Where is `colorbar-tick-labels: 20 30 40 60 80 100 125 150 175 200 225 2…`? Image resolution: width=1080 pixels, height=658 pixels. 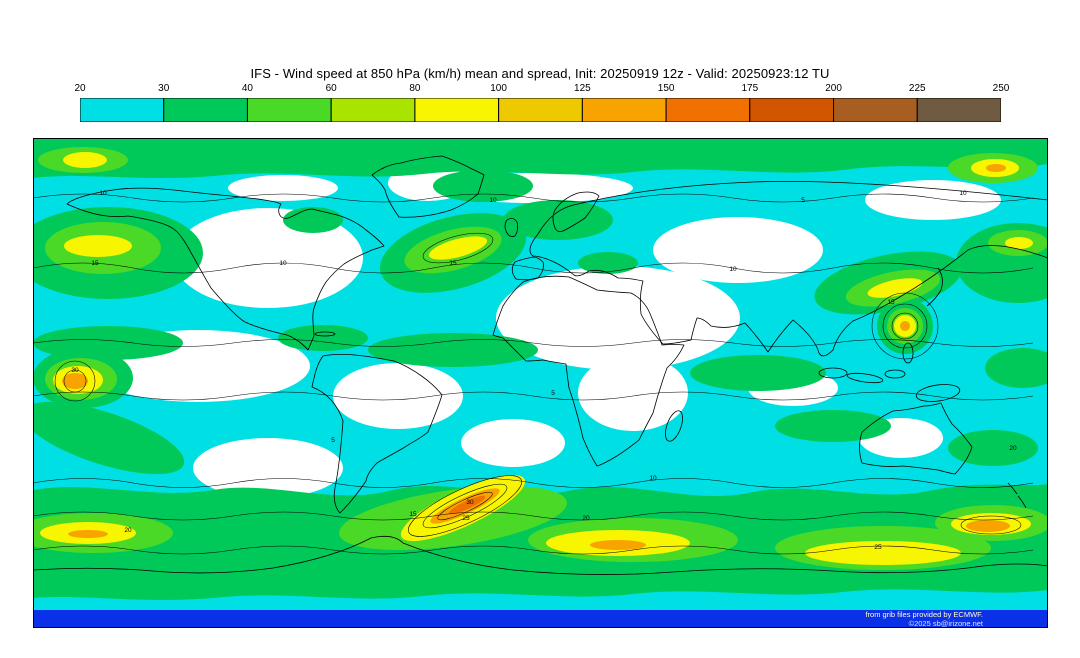
colorbar-tick-labels: 20 30 40 60 80 100 125 150 175 200 225 2… is located at coordinates (541, 89).